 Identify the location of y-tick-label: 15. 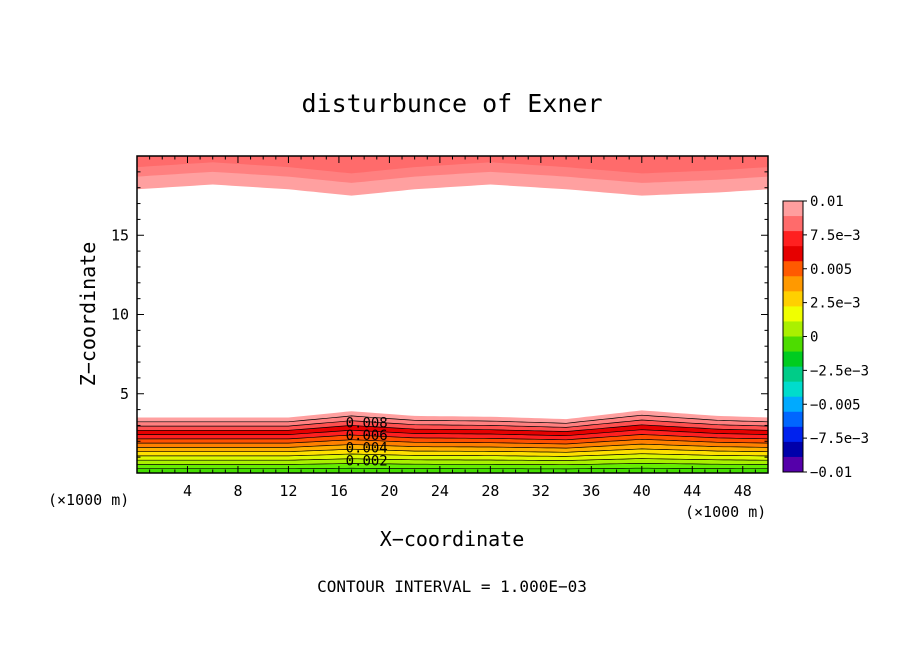
(120, 235).